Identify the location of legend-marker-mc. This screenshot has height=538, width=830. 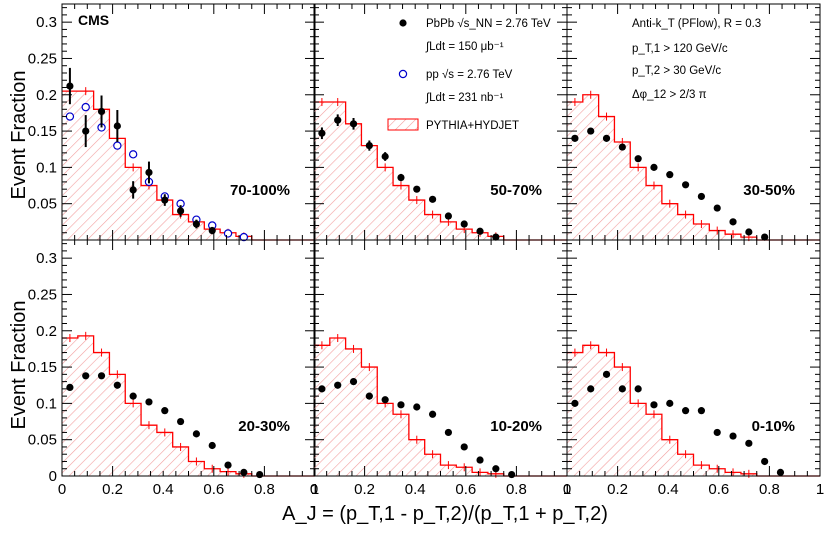
(403, 124).